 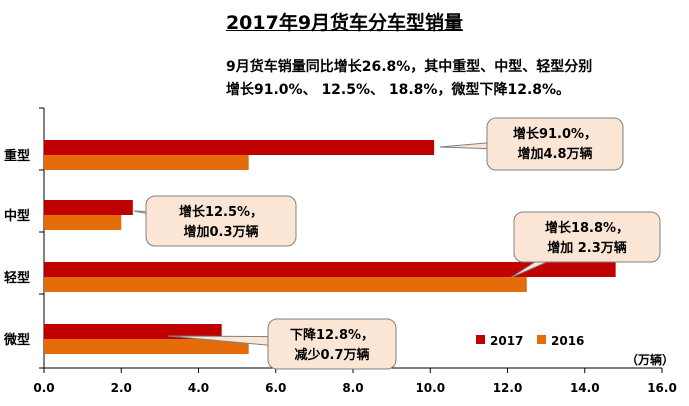 I want to click on legend-swatch-2017, so click(x=480, y=339).